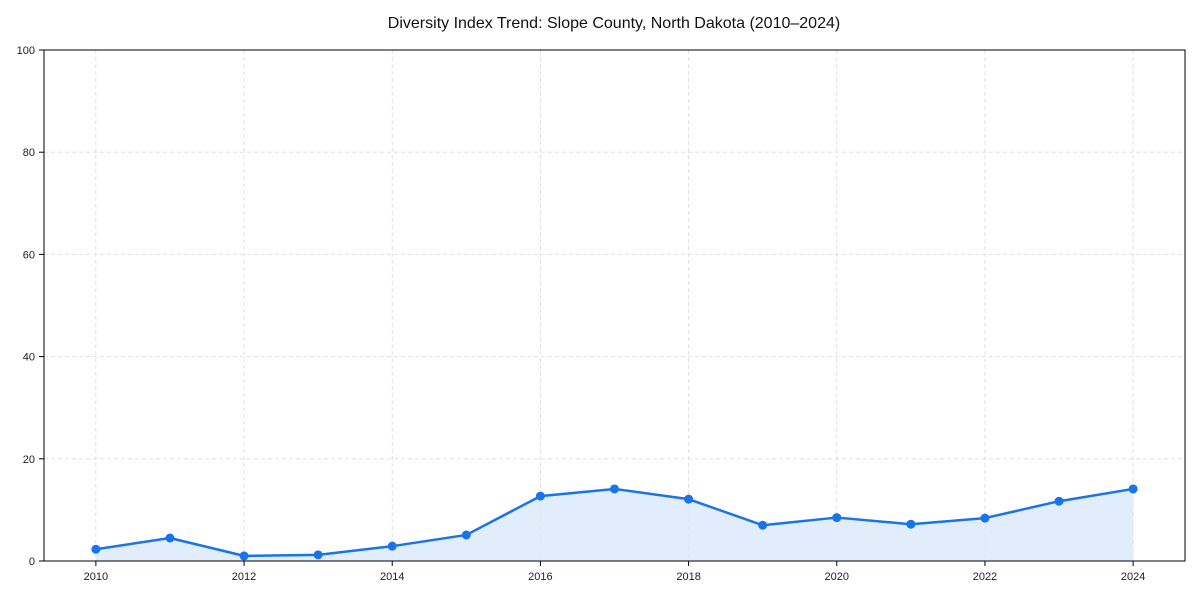 The height and width of the screenshot is (600, 1200). Describe the element at coordinates (614, 572) in the screenshot. I see `x-axis: 2010 2012 2014 2016 2018 2020 2022 2024` at that location.